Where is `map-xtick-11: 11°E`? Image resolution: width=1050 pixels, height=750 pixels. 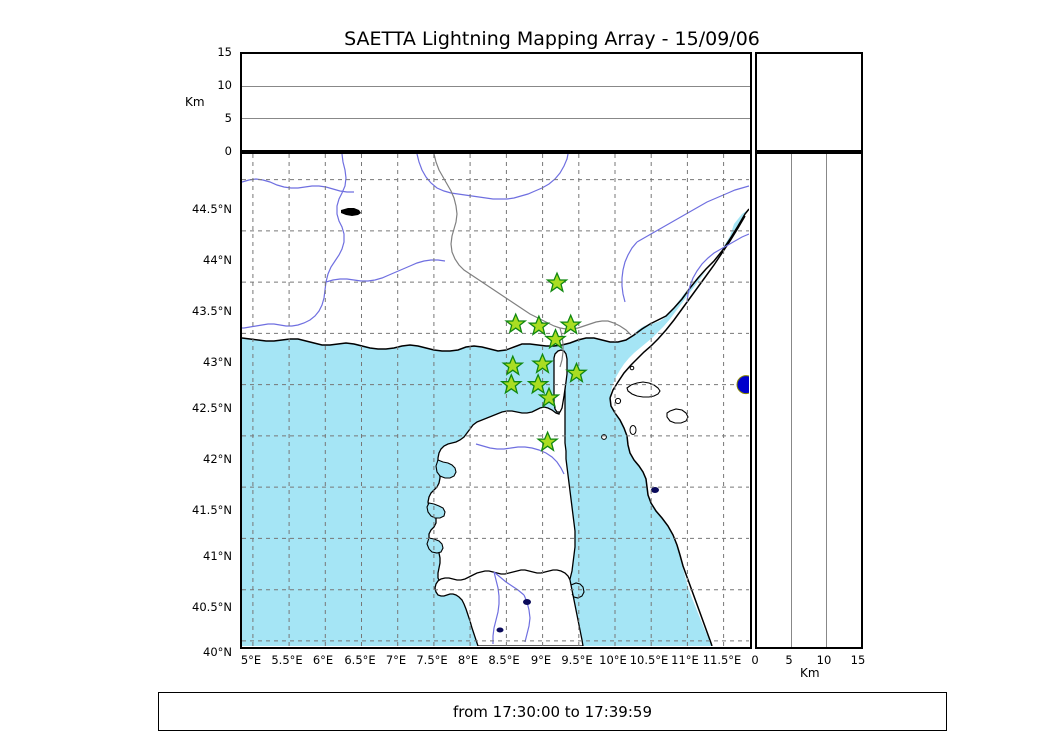
map-xtick-11: 11°E is located at coordinates (685, 660).